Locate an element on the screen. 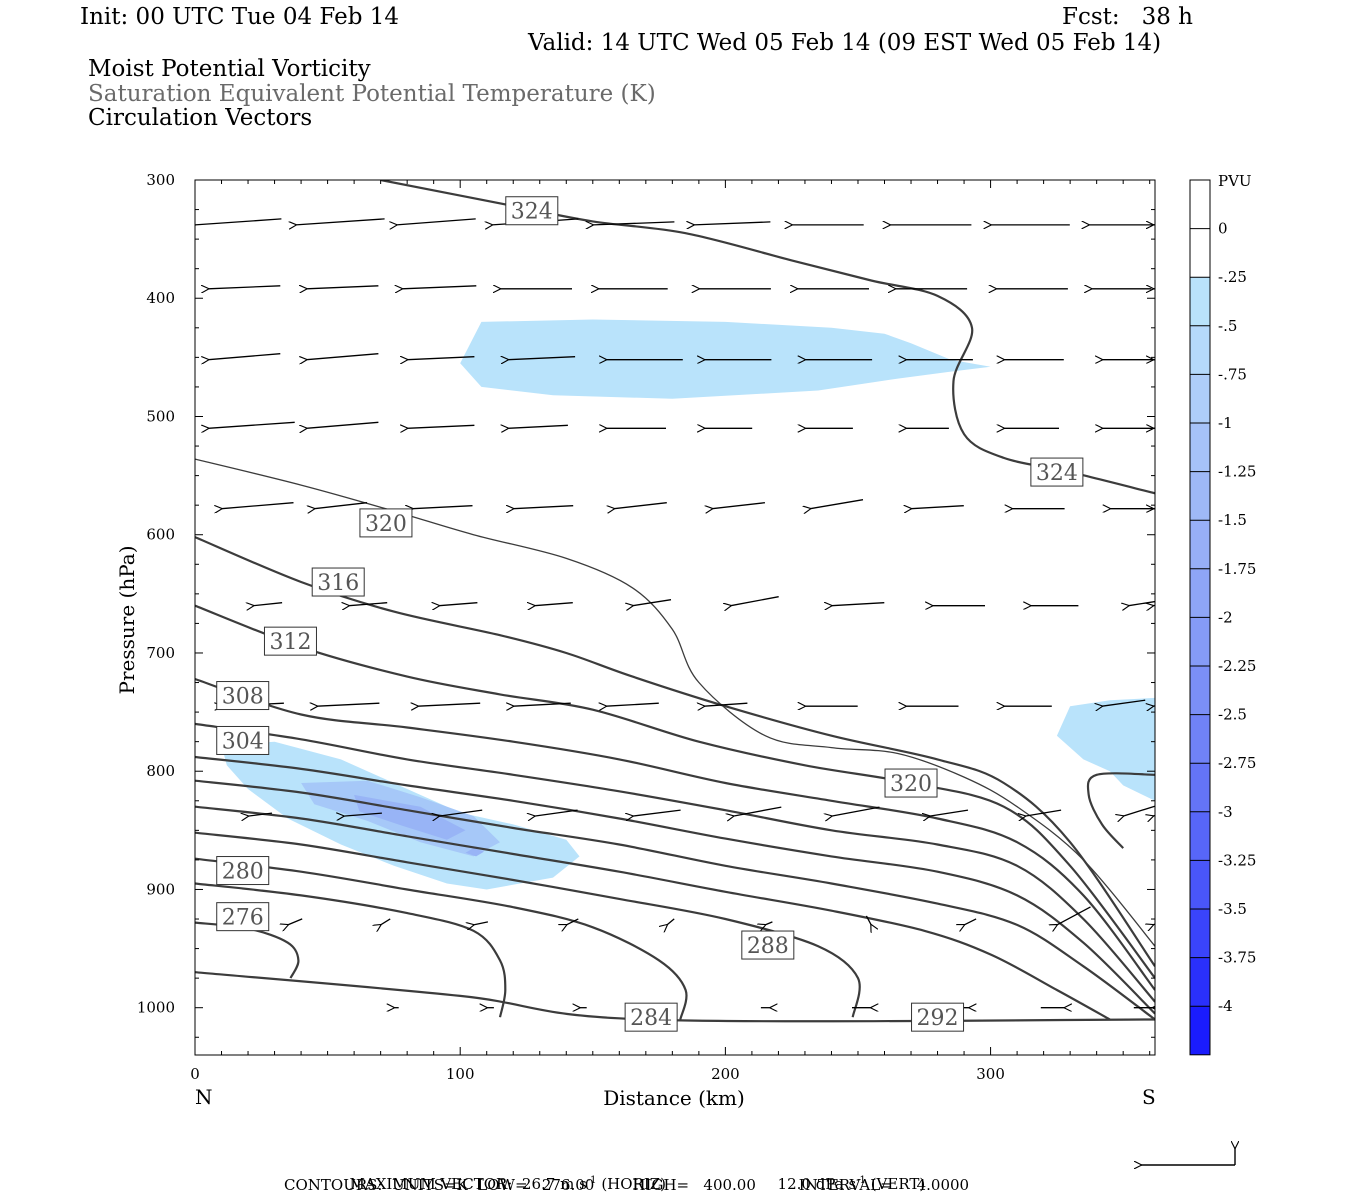  colorbar-tick-label: -2.5 is located at coordinates (1232, 715).